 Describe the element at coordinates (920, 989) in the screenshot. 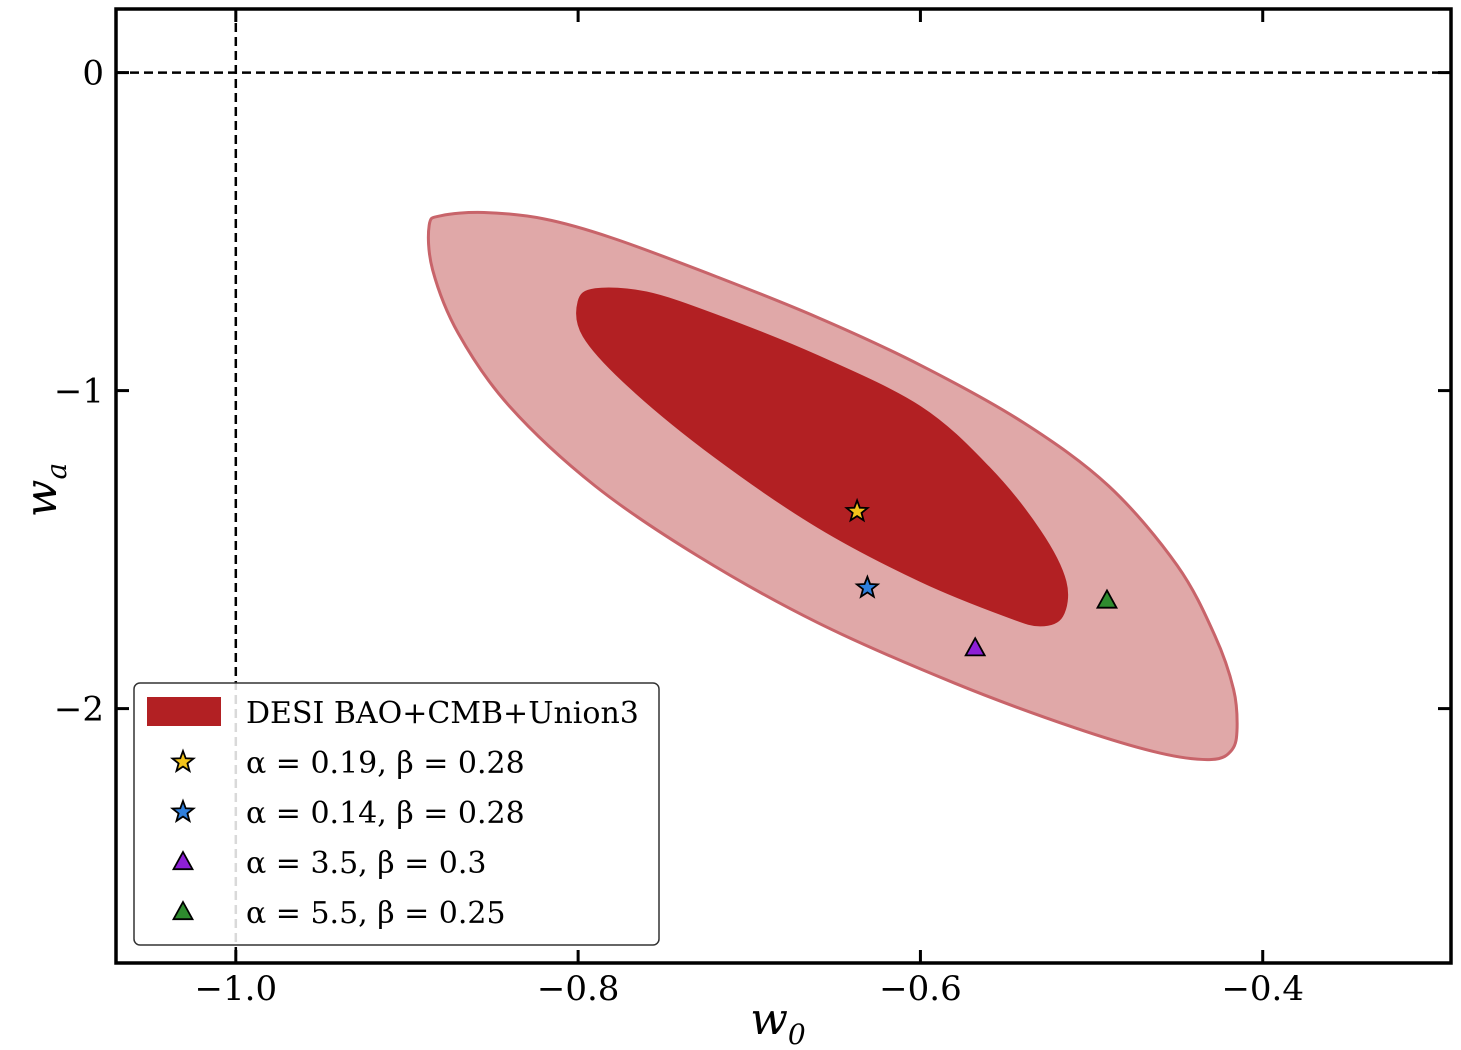

I see `x-tick-label: −0.6` at that location.